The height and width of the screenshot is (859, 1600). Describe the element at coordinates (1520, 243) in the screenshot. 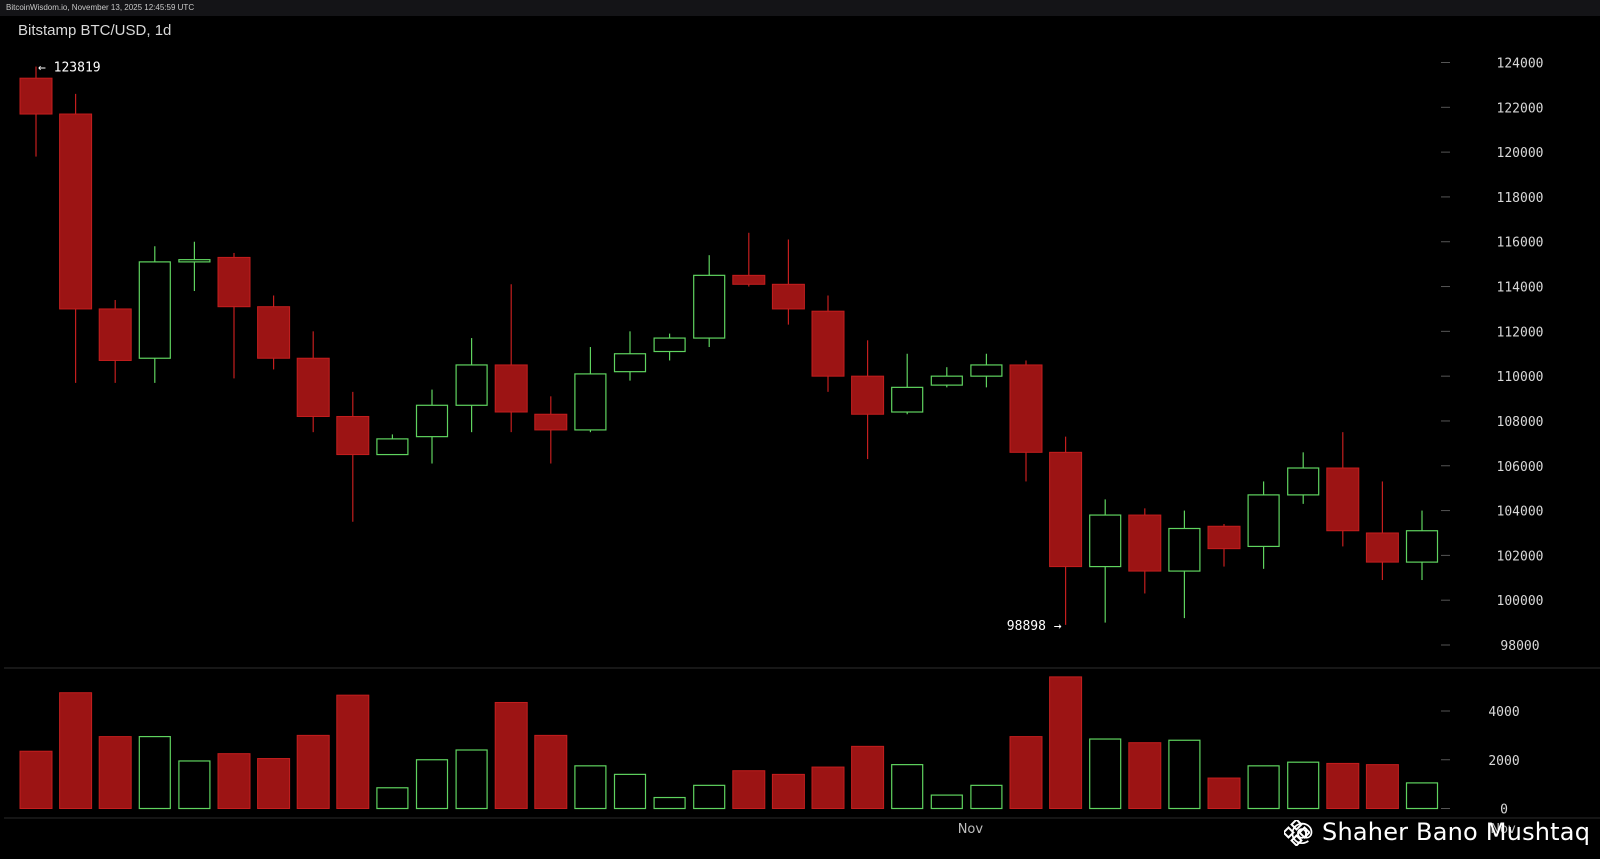

I see `price-tick-label: 116000` at that location.